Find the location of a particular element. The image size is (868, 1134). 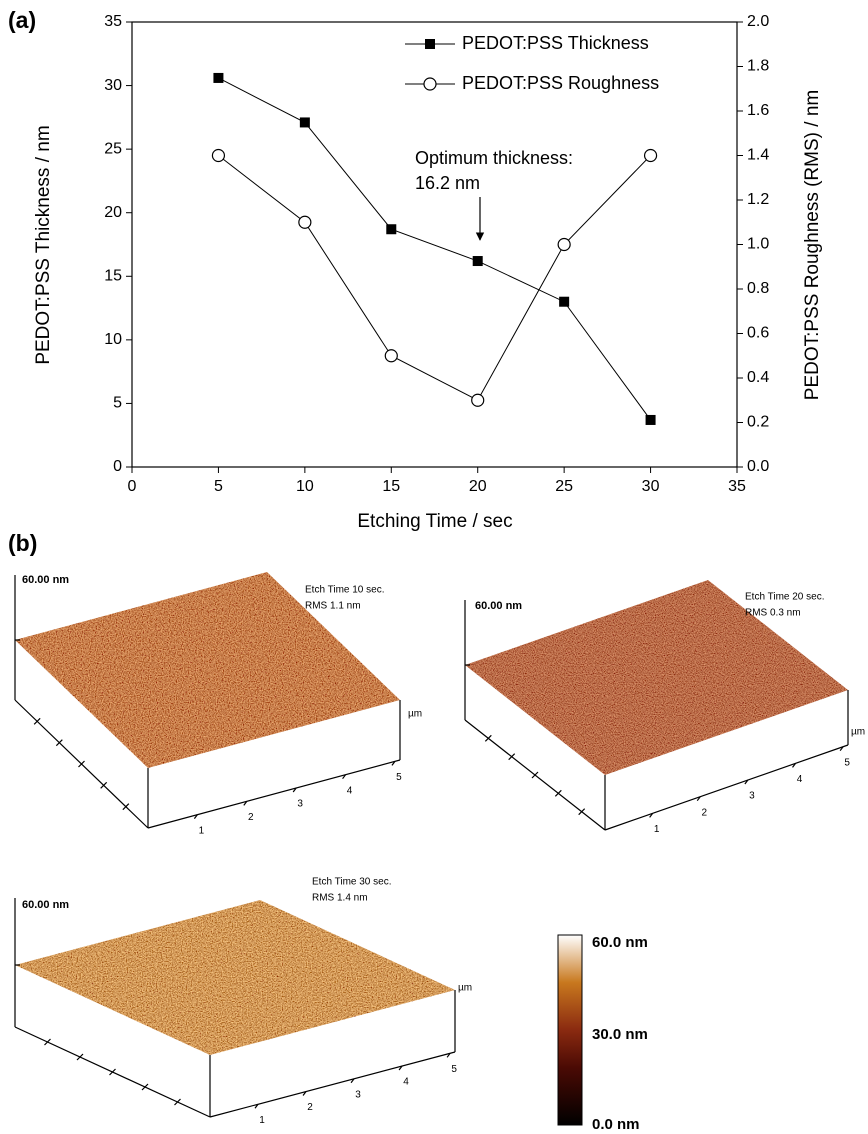

afm-tick-label: 5 is located at coordinates (454, 1069).